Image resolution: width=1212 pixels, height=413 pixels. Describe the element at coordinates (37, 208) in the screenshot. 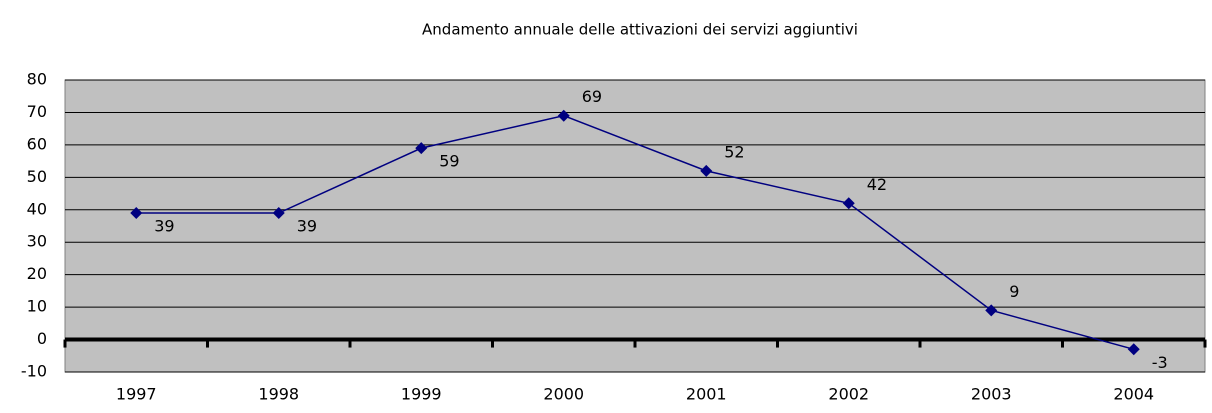

I see `y-tick-label: 40` at that location.